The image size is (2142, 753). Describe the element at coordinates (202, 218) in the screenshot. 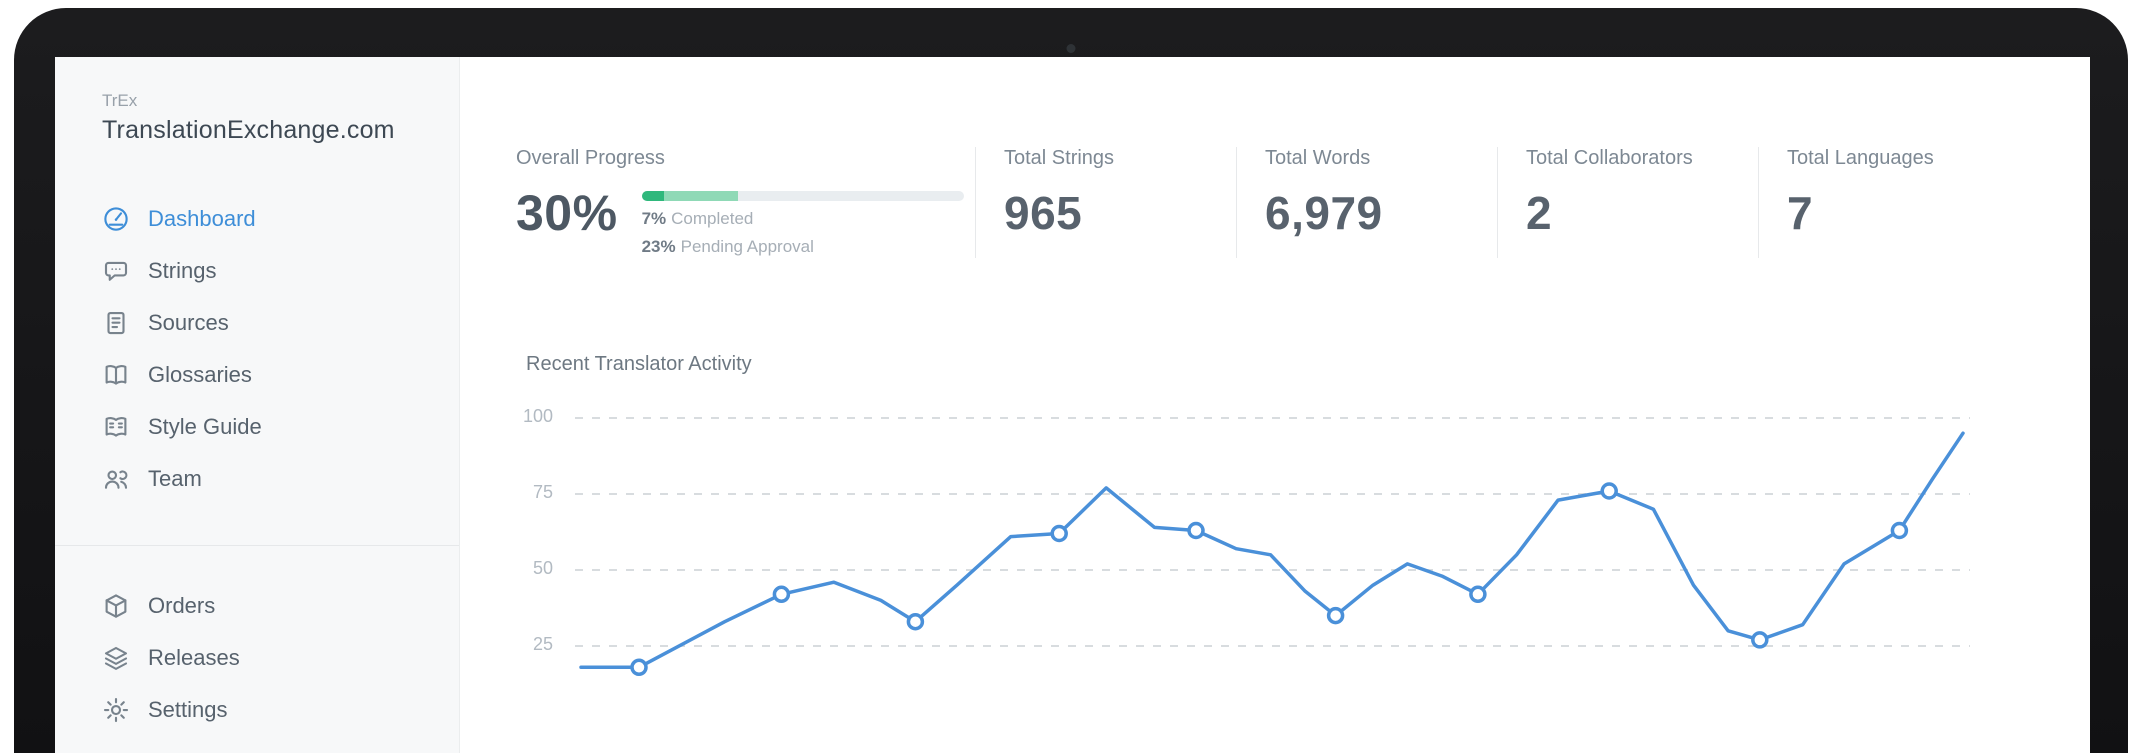

I see `sidebar-item-label: Dashboard` at that location.